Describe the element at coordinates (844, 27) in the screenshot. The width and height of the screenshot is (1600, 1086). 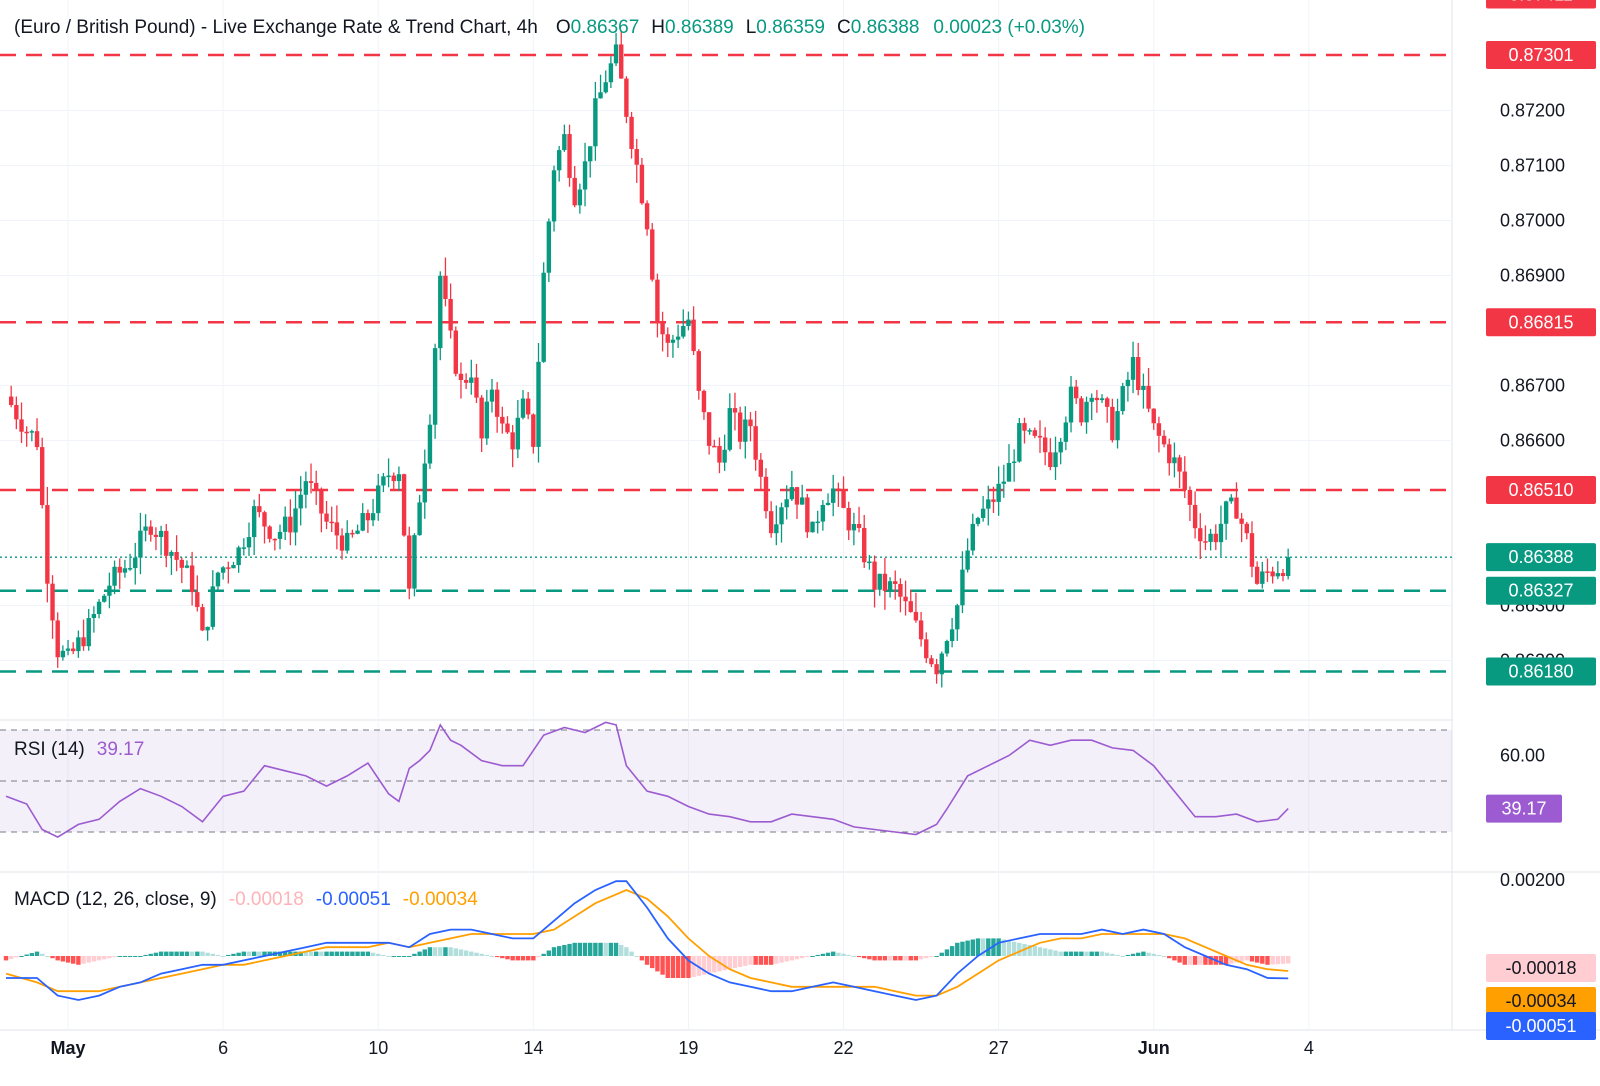
I see `close-label: C` at that location.